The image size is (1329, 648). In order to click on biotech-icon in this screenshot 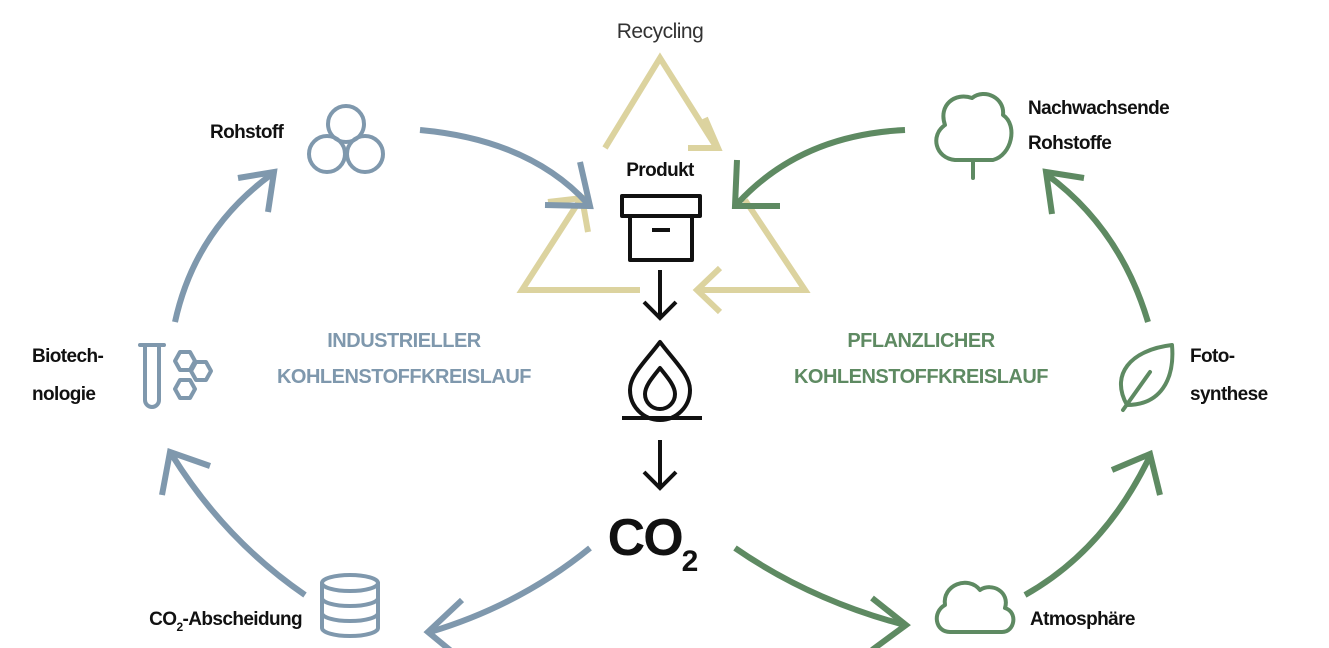, I will do `click(175, 376)`.